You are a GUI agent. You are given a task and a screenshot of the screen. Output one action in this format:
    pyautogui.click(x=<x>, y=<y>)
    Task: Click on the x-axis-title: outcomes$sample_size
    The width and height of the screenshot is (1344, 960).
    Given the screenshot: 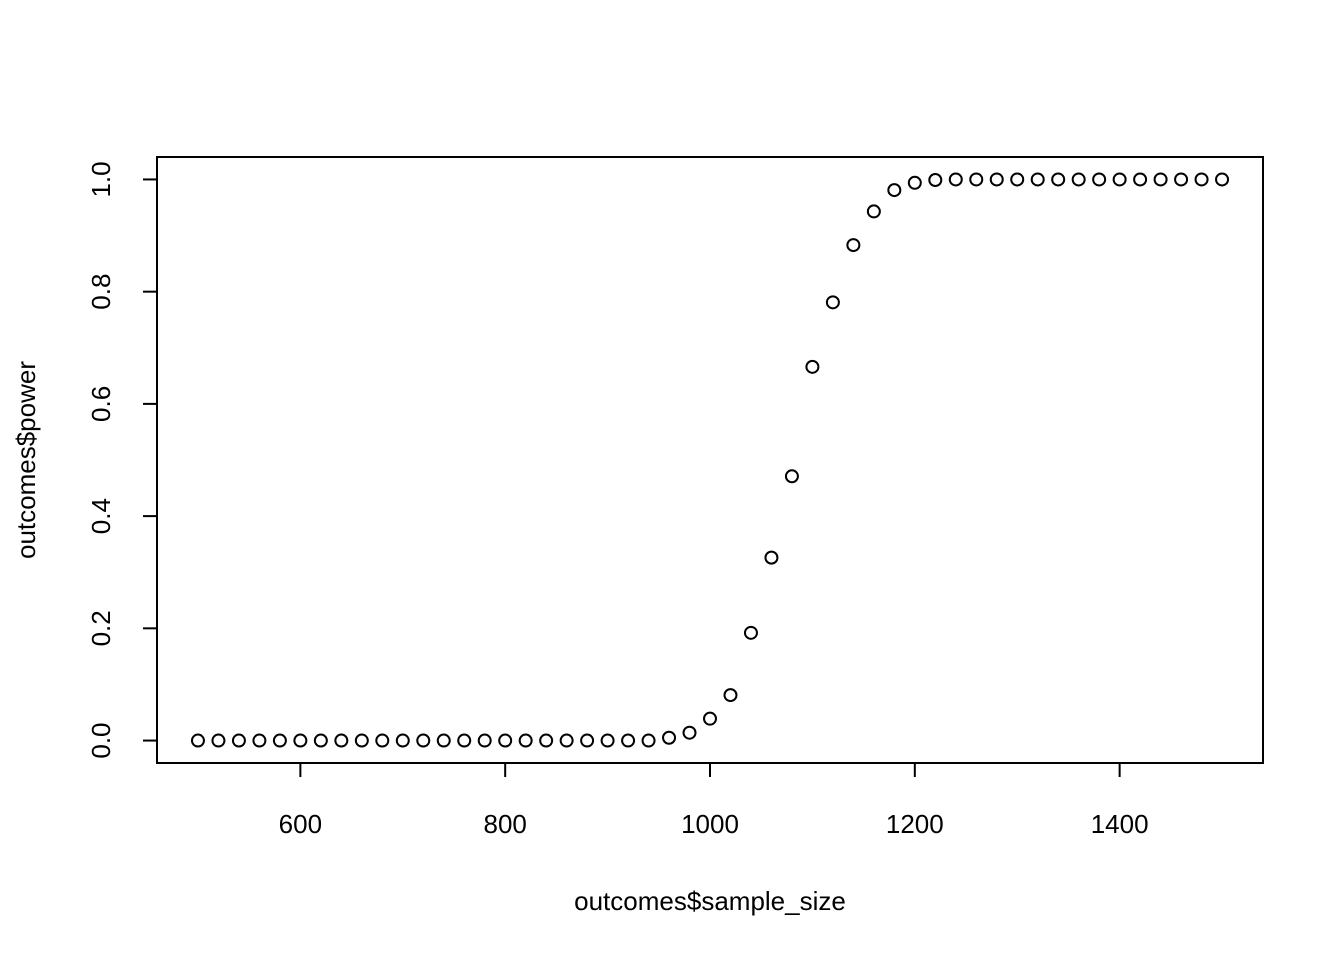 What is the action you would take?
    pyautogui.click(x=710, y=901)
    